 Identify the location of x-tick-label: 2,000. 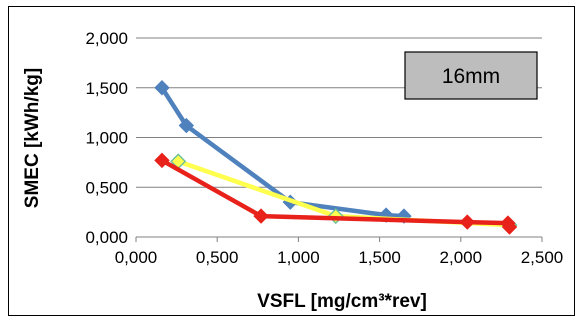
(461, 257).